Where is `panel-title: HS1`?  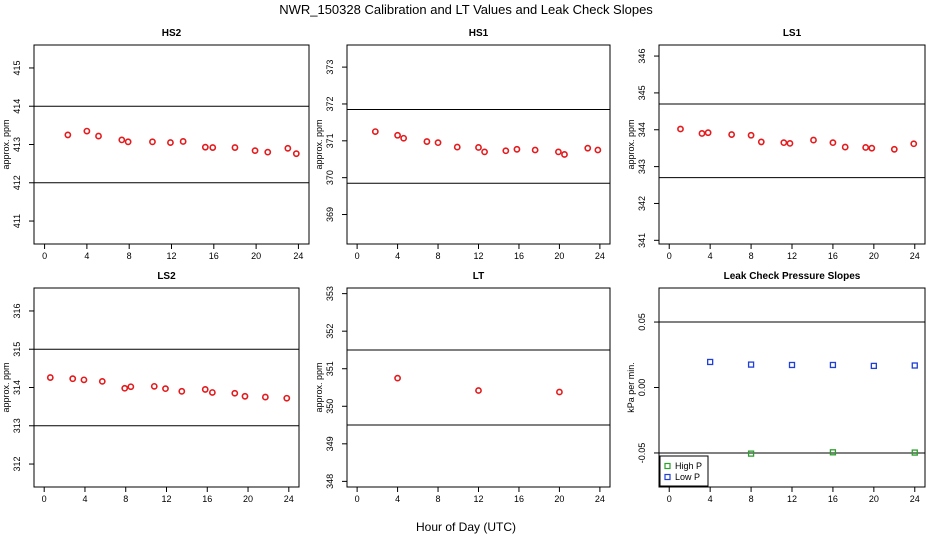 panel-title: HS1 is located at coordinates (479, 33).